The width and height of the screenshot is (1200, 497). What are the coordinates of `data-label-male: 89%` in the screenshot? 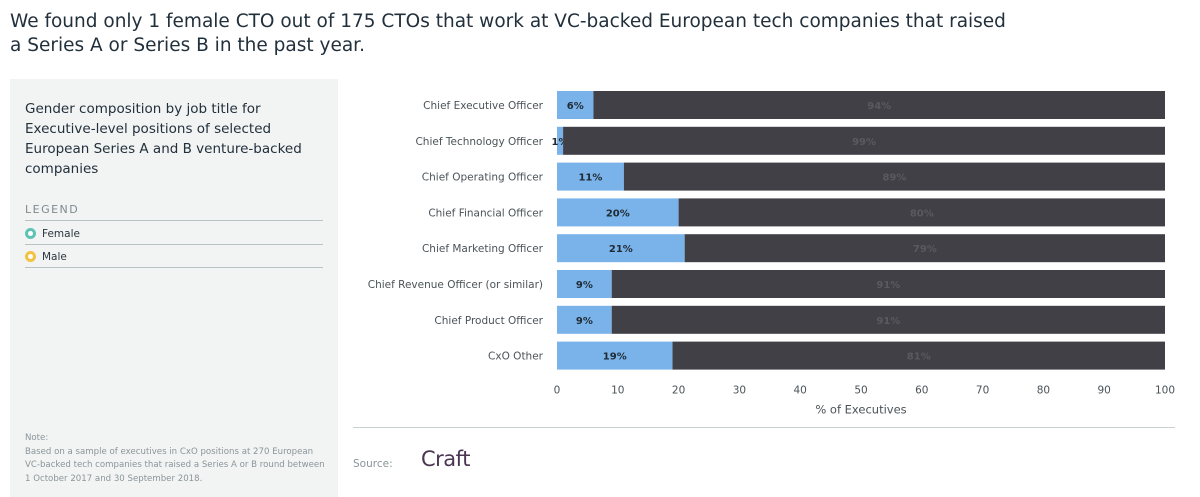 It's located at (894, 178).